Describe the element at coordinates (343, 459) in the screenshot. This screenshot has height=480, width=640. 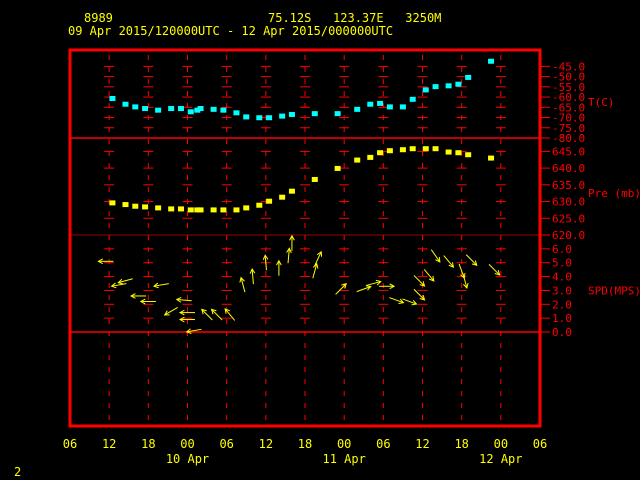
I see `date-label: 11 Apr` at that location.